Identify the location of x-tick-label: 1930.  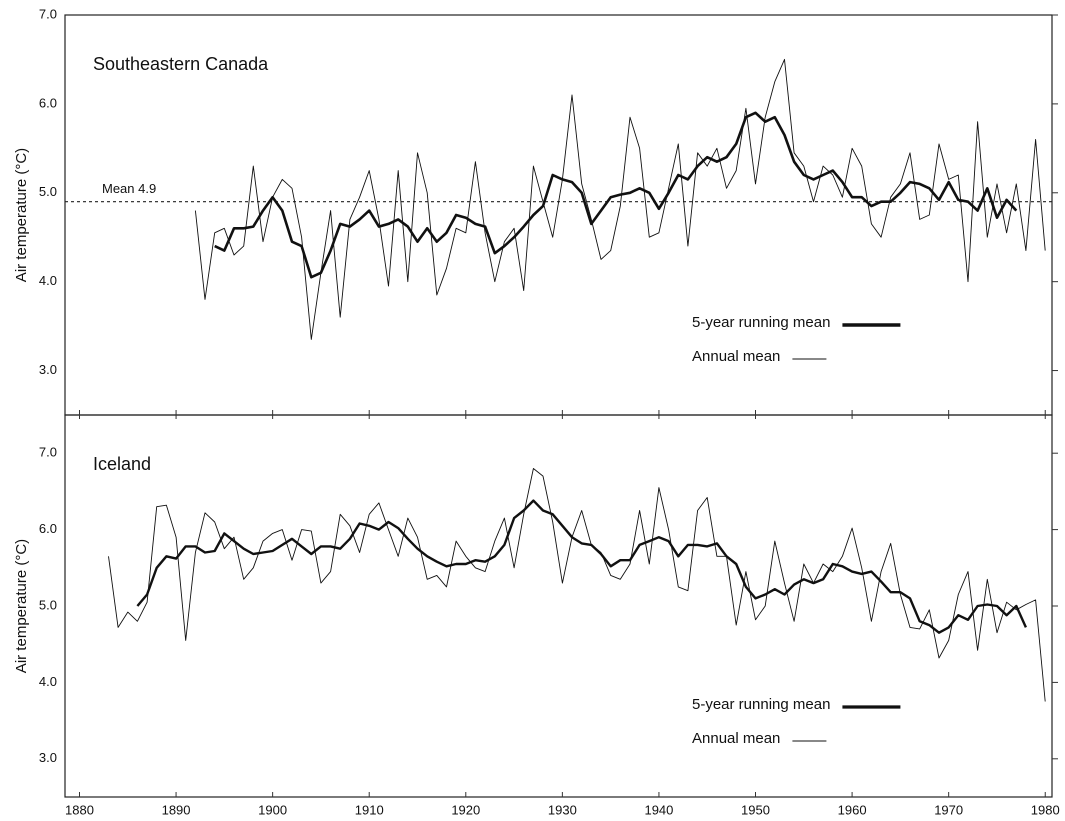
(562, 809).